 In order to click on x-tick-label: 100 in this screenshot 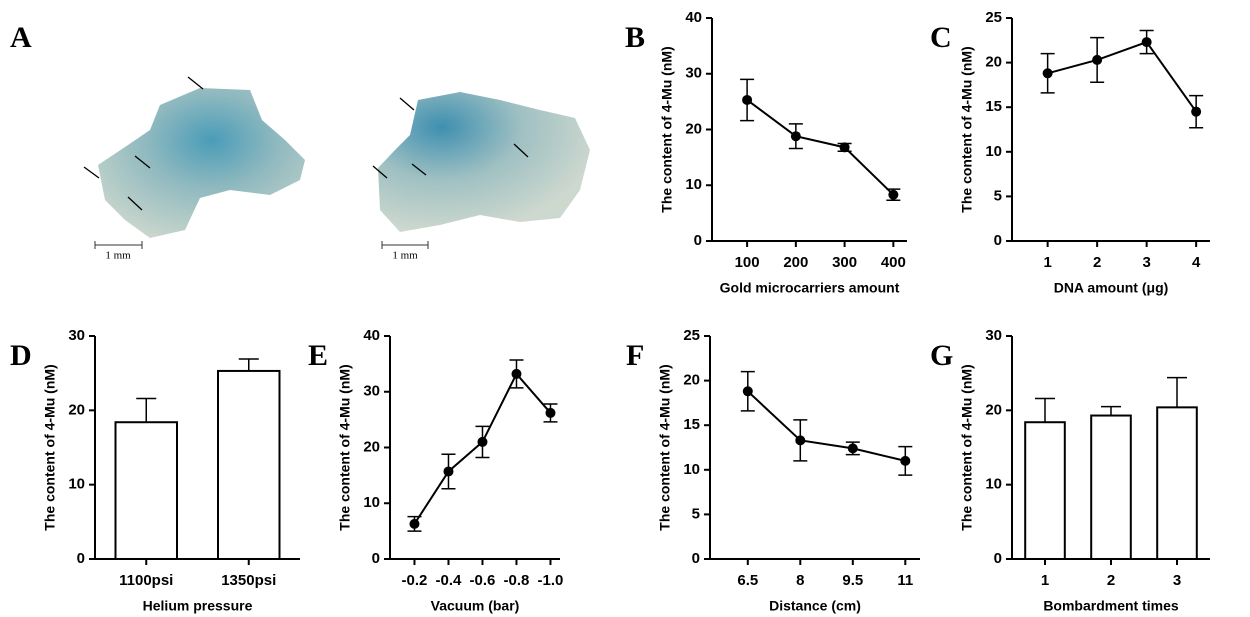, I will do `click(747, 262)`.